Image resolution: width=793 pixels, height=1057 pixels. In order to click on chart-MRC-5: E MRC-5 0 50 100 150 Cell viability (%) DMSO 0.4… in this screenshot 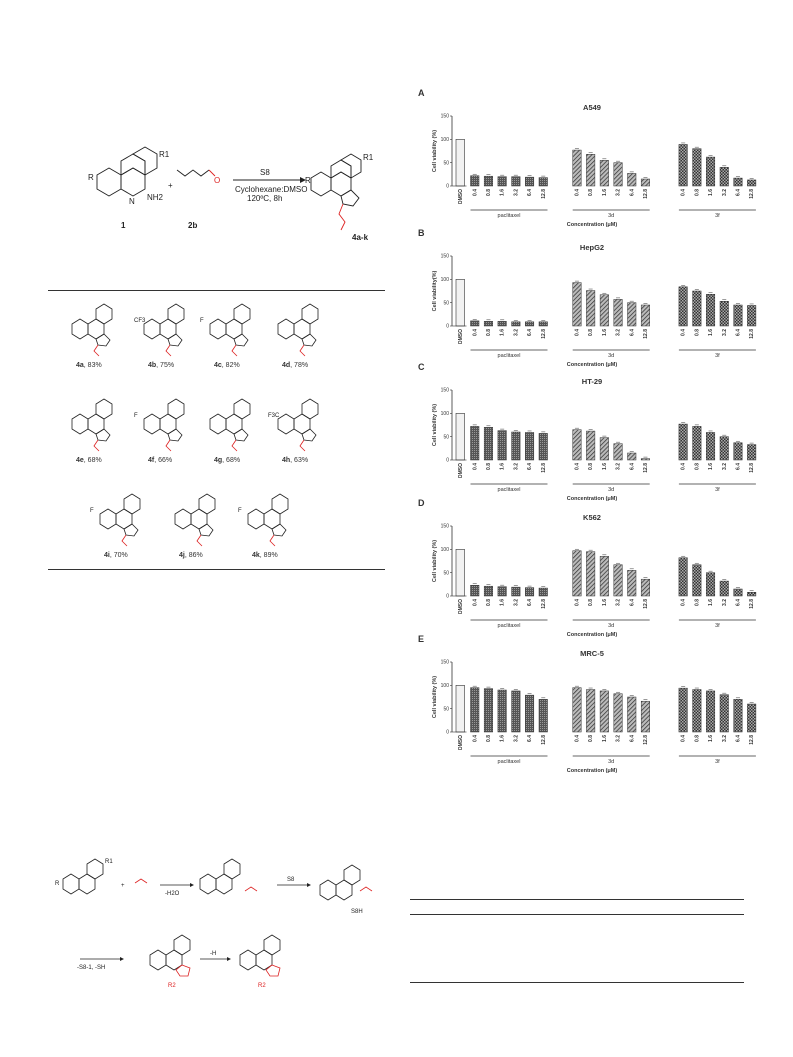, I will do `click(587, 704)`.